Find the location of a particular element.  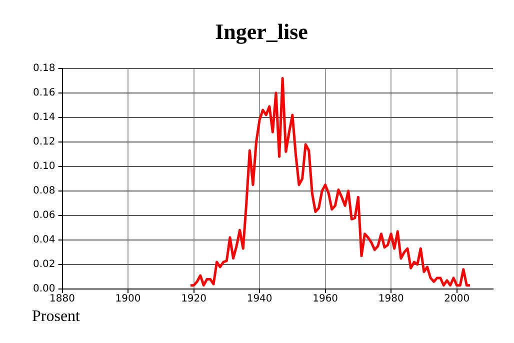

y-tick-label: 0.02 is located at coordinates (44, 264).